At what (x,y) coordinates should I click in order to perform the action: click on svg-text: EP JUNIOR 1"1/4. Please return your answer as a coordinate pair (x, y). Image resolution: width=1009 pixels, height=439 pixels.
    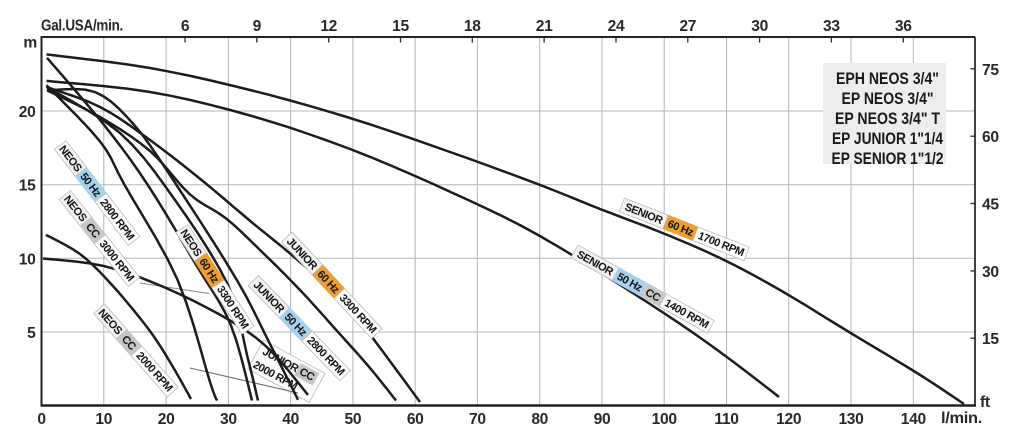
    Looking at the image, I should click on (887, 139).